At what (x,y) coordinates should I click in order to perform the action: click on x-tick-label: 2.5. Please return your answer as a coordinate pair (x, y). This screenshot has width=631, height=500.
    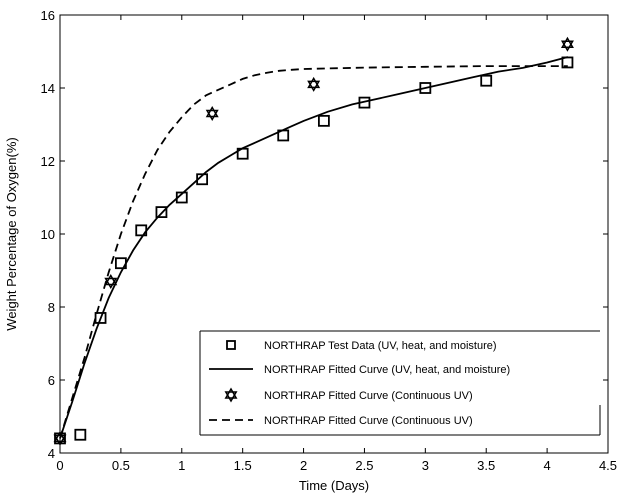
    Looking at the image, I should click on (364, 465).